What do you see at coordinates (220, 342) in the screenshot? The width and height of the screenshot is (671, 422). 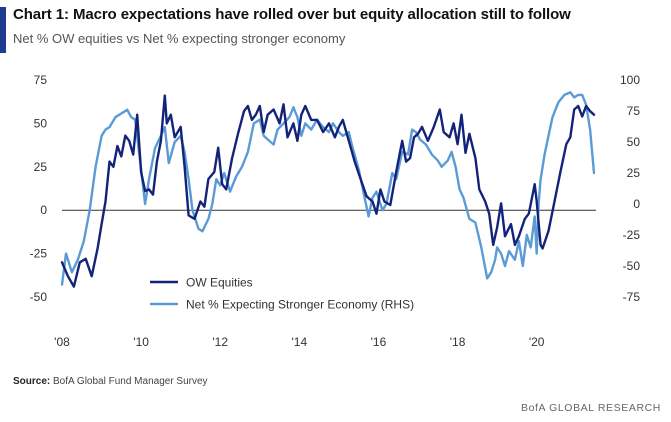 I see `x-tick-label: '12` at bounding box center [220, 342].